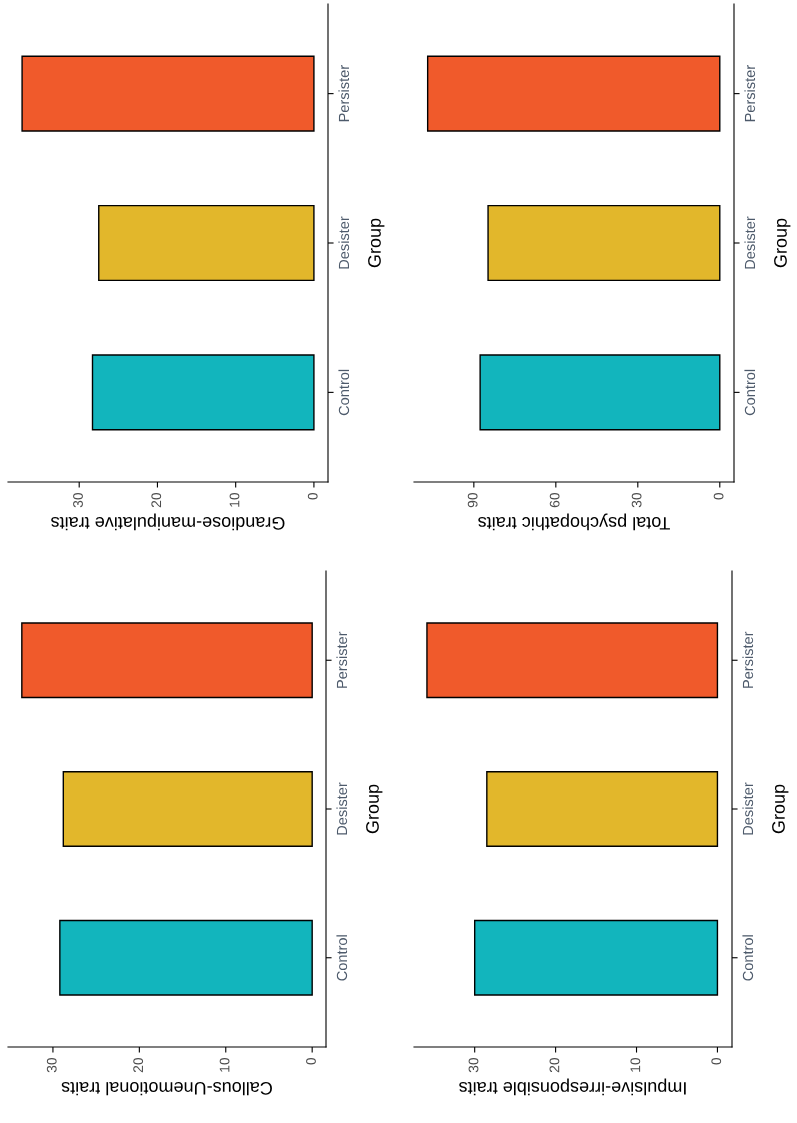 The width and height of the screenshot is (797, 1123). Describe the element at coordinates (554, 500) in the screenshot. I see `x-tick-label: 60` at that location.